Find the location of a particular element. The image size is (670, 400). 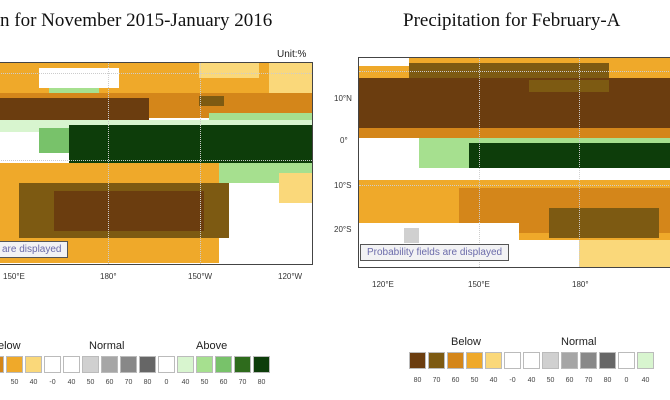

legend-above-label: Above is located at coordinates (212, 346).